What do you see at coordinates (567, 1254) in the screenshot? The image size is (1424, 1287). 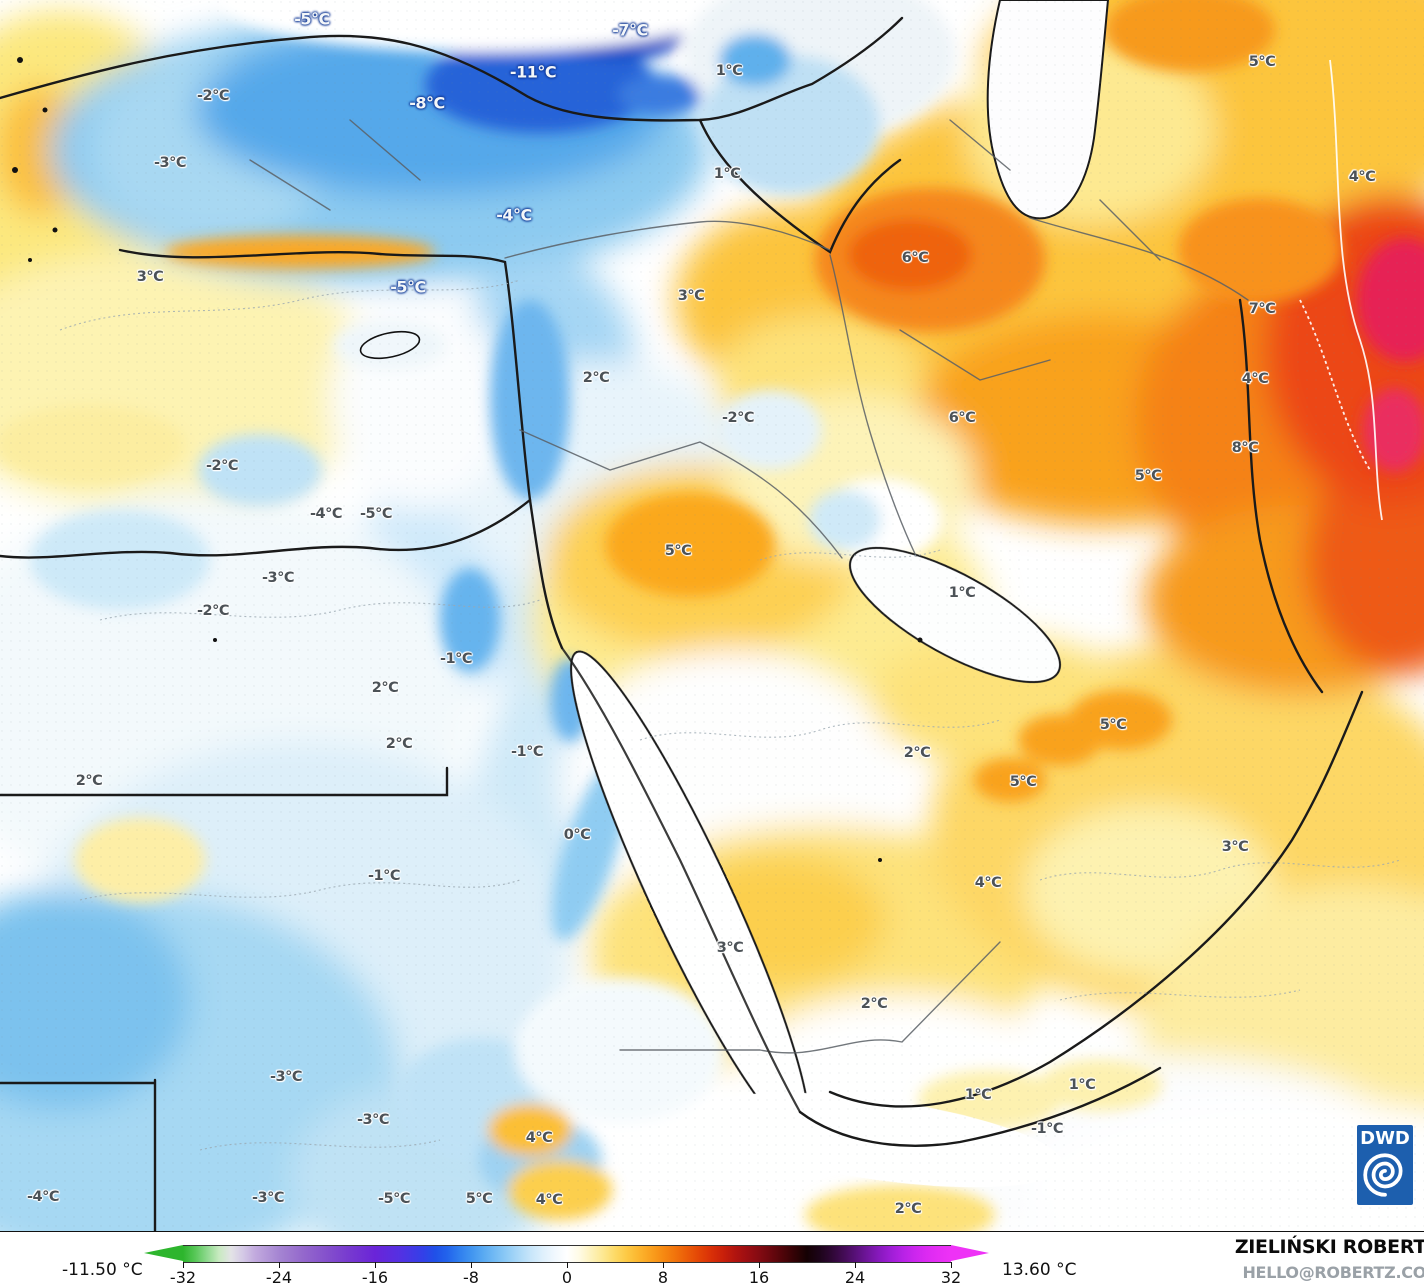 I see `colorbar` at bounding box center [567, 1254].